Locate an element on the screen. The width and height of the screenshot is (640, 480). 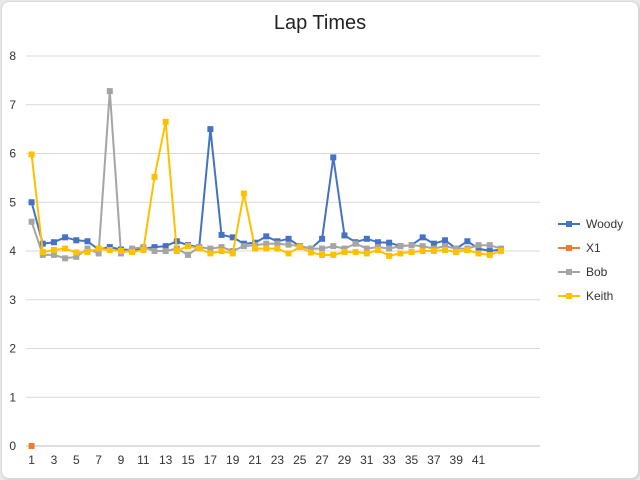
y-tick-label: 2 is located at coordinates (12, 349).